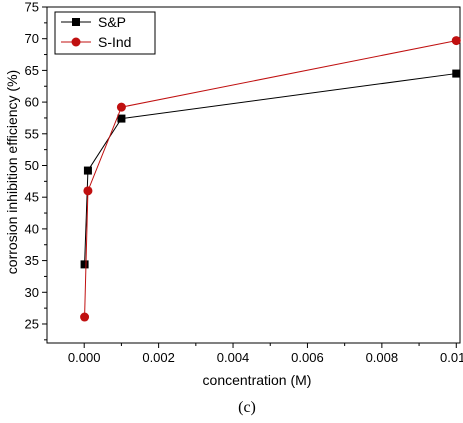 The image size is (463, 423). I want to click on x-tick-label: 0.008, so click(382, 357).